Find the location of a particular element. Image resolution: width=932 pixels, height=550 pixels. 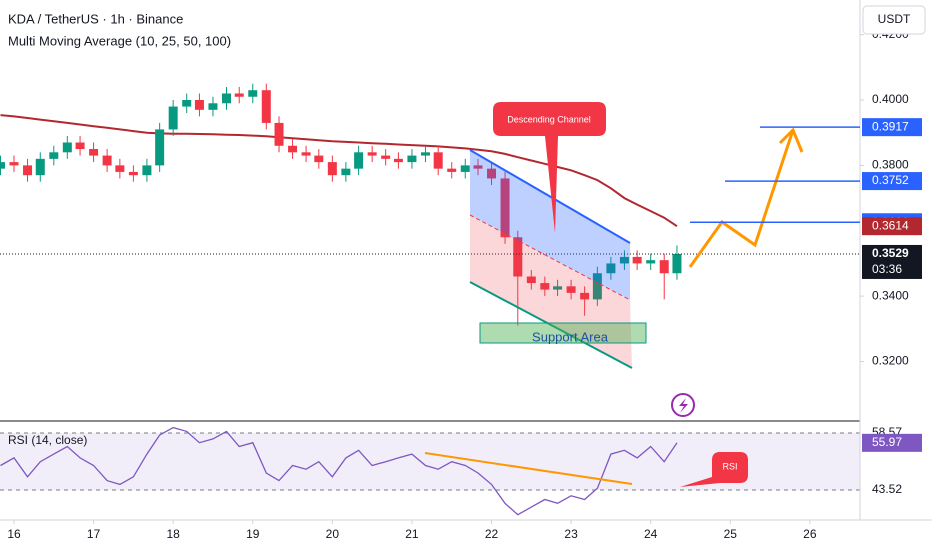

currency-button is located at coordinates (894, 20).